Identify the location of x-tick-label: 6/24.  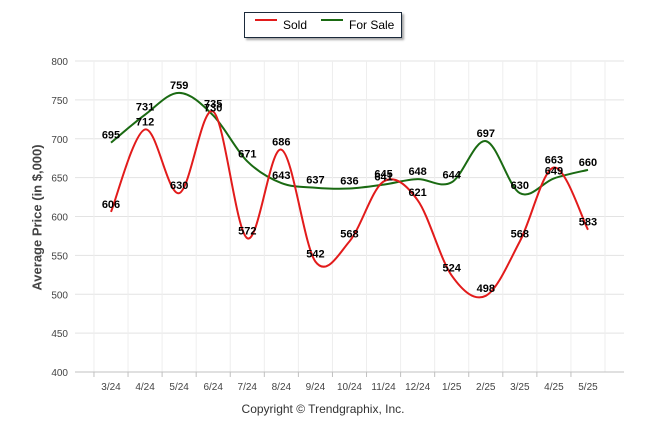
(213, 387).